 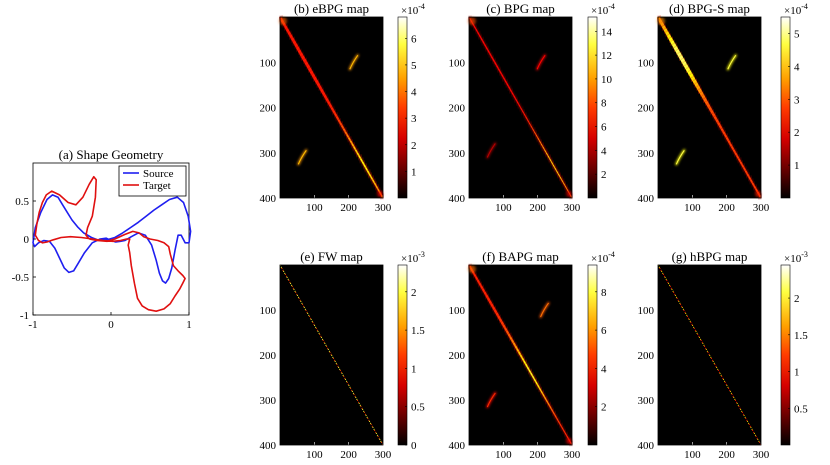 I want to click on chart-title: (g) hBPG map, so click(x=710, y=256).